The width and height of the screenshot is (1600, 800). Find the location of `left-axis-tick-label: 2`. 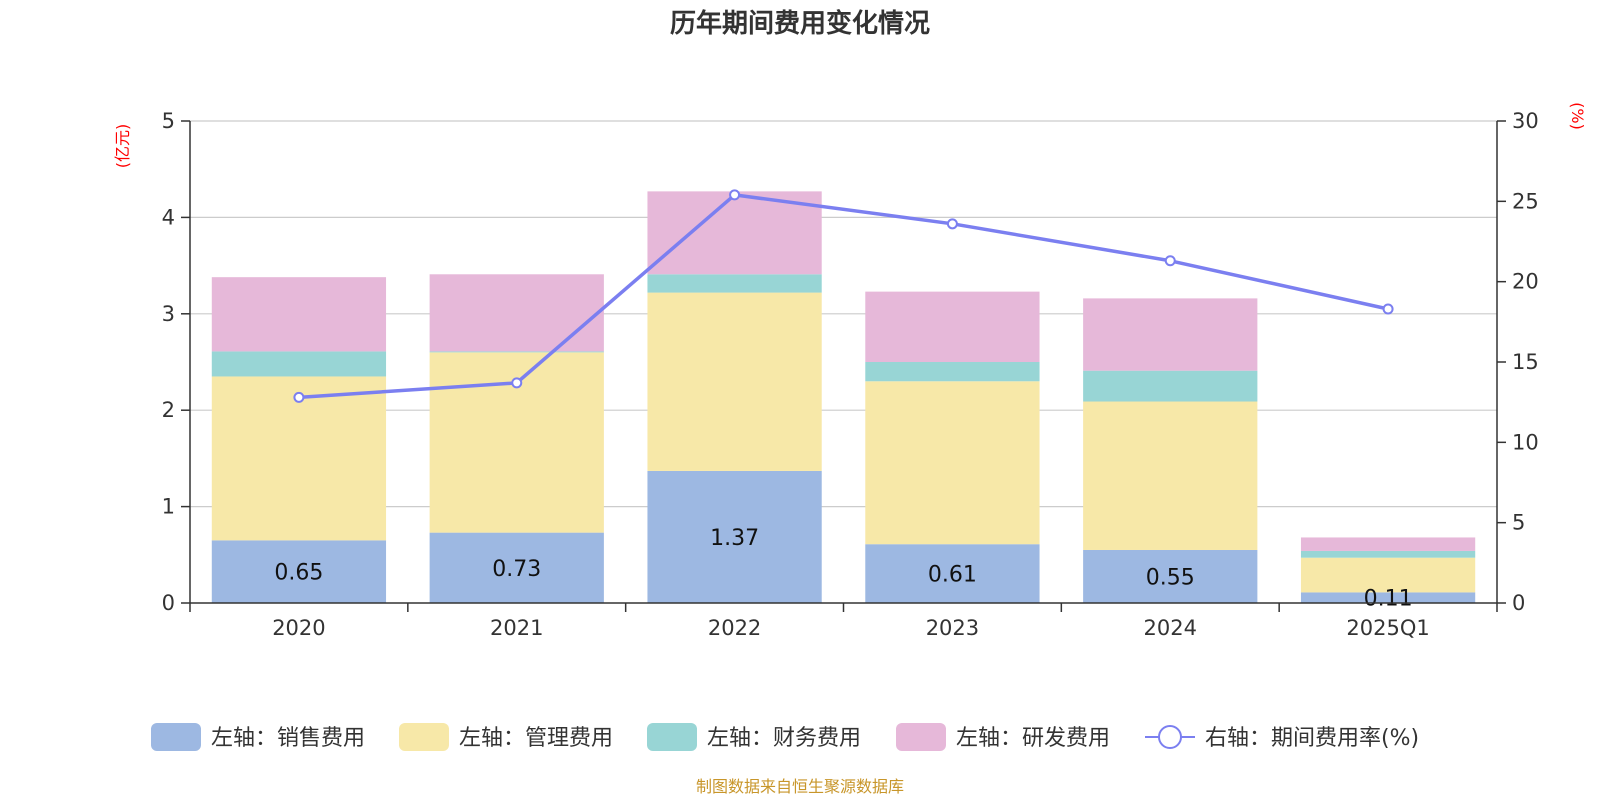

left-axis-tick-label: 2 is located at coordinates (168, 410).